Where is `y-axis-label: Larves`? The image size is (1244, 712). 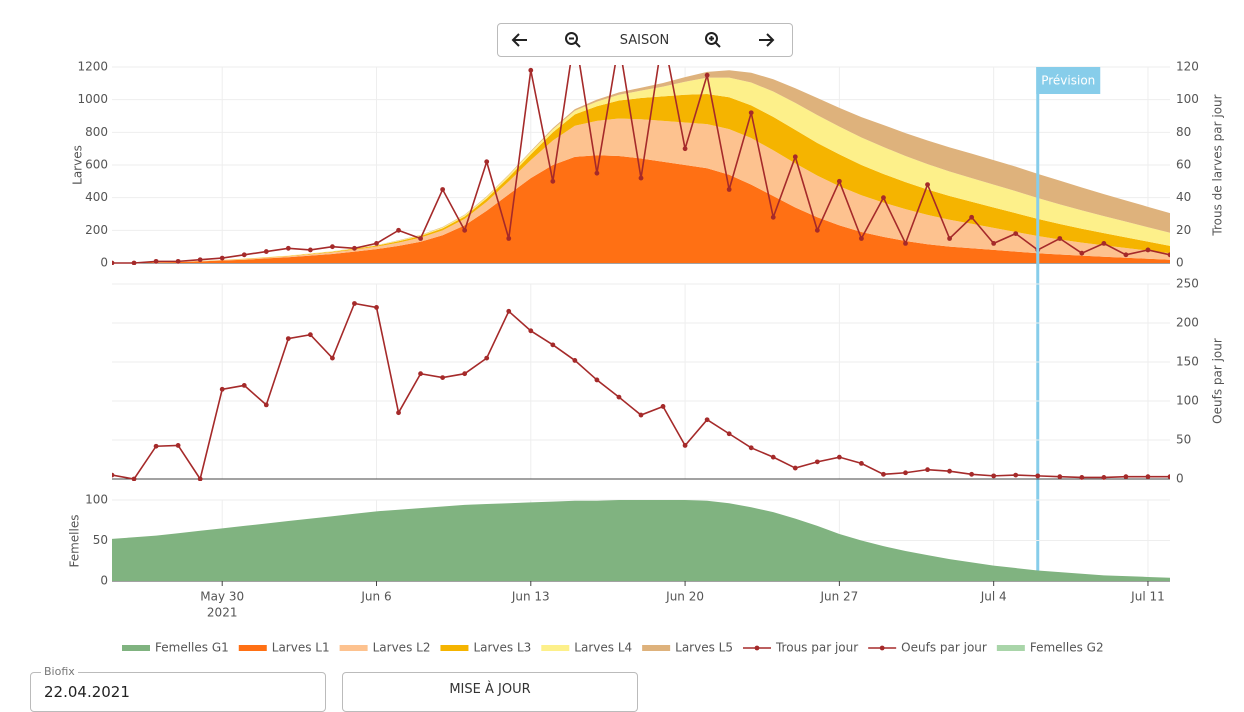
y-axis-label: Larves is located at coordinates (78, 165).